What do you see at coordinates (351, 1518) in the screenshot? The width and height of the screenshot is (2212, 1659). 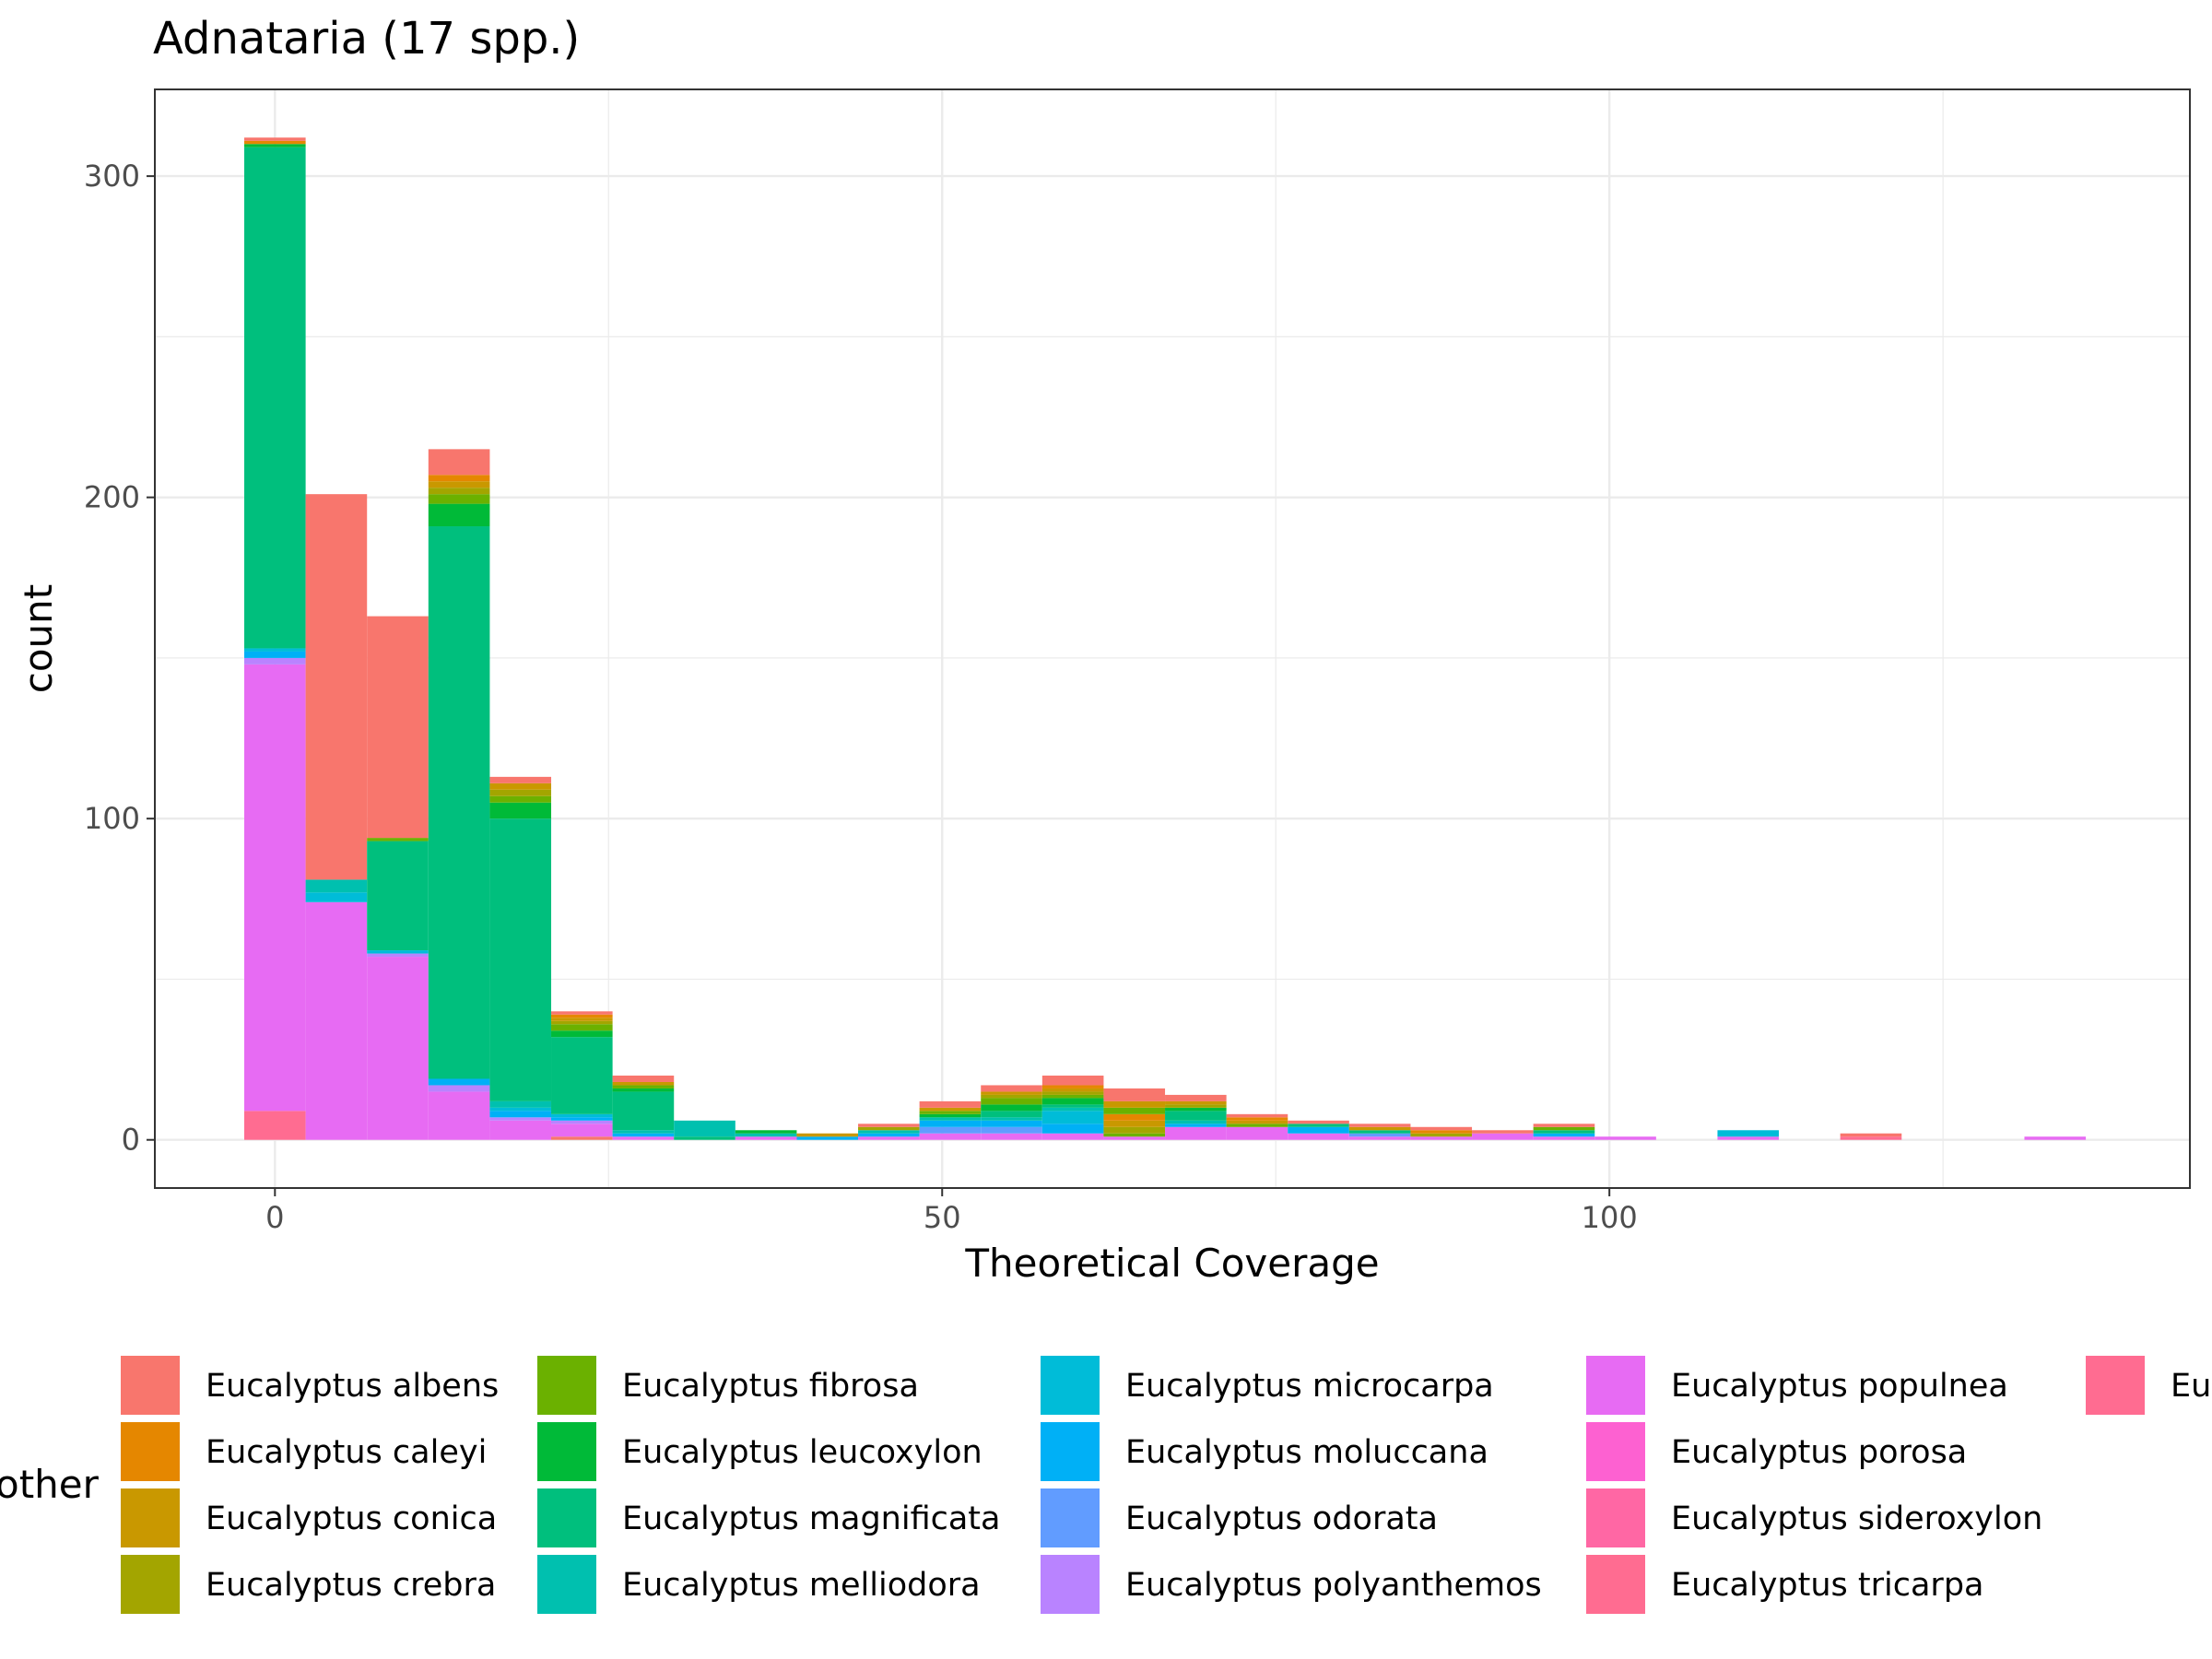 I see `legend-label: Eucalyptus conica` at bounding box center [351, 1518].